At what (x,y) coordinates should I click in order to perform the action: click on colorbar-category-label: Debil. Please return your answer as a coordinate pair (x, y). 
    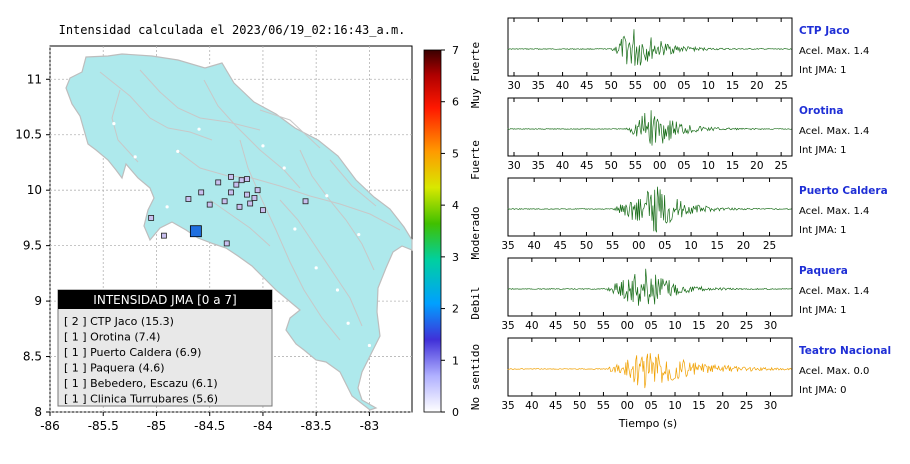
    Looking at the image, I should click on (475, 302).